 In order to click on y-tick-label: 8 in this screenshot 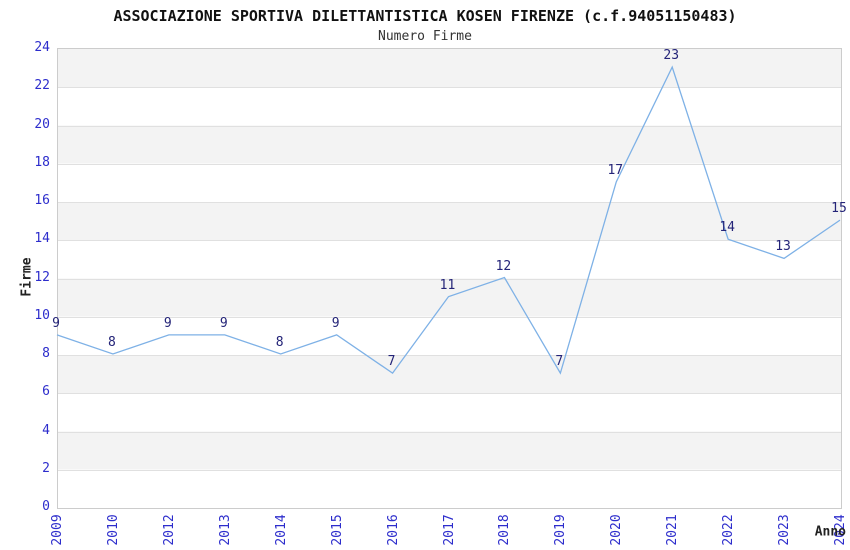, I will do `click(46, 353)`.